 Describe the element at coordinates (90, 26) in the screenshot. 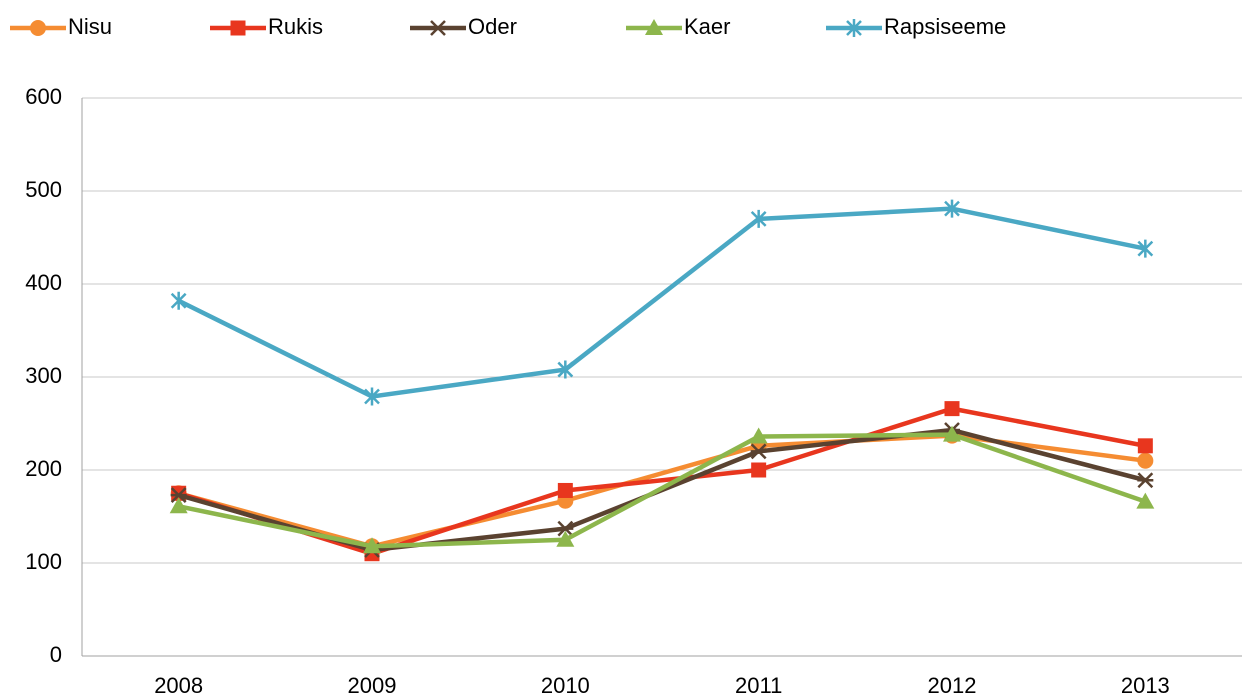

I see `legend-label: Nisu` at that location.